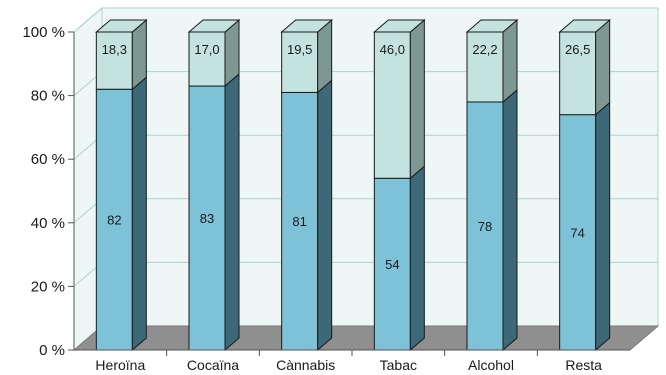  Describe the element at coordinates (48, 96) in the screenshot. I see `y-tick-label: 80 %` at that location.